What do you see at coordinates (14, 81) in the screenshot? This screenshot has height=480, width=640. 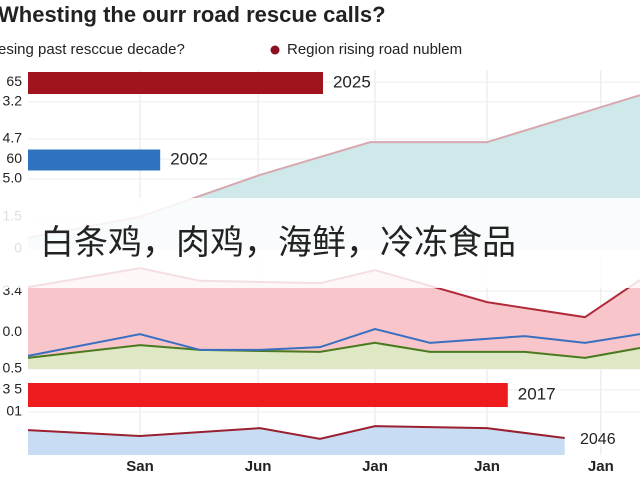 I see `y-tick-label: 65` at bounding box center [14, 81].